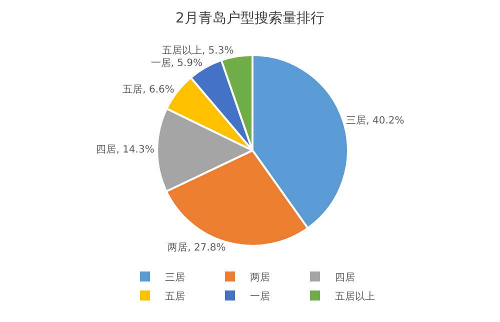  I want to click on legend-label: 四居, so click(345, 278).